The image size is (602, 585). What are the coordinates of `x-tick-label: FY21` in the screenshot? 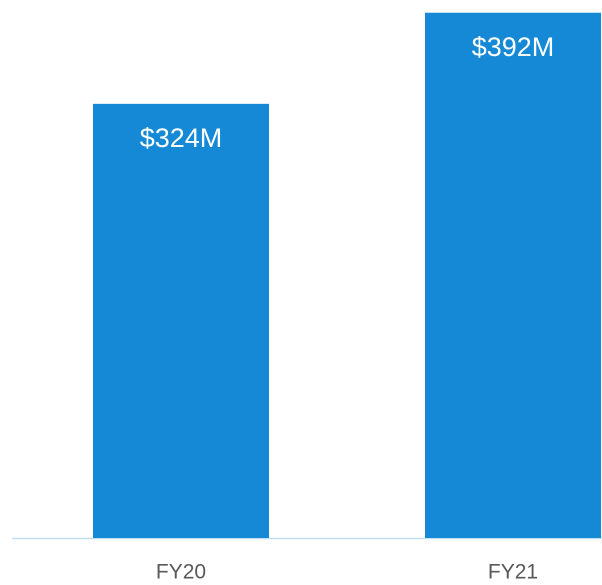 It's located at (513, 572).